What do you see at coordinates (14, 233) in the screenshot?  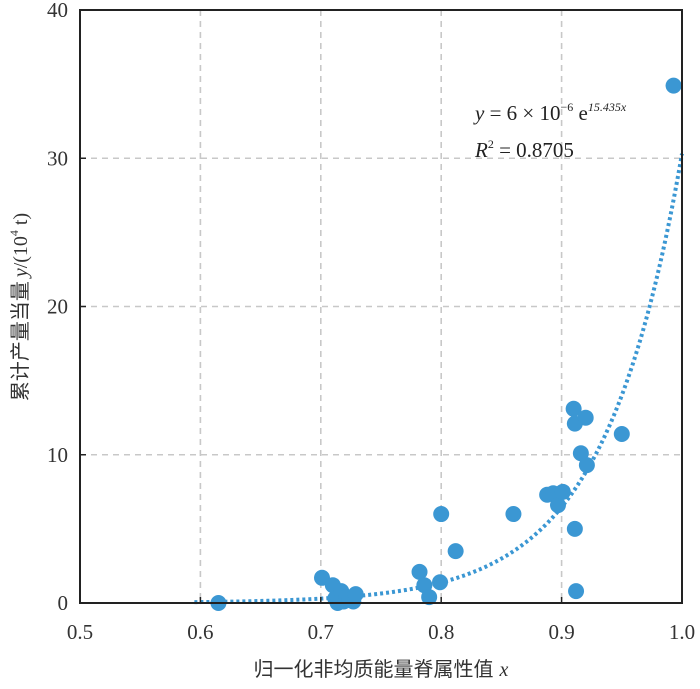 I see `y-axis-label-unit-exp: 4` at bounding box center [14, 233].